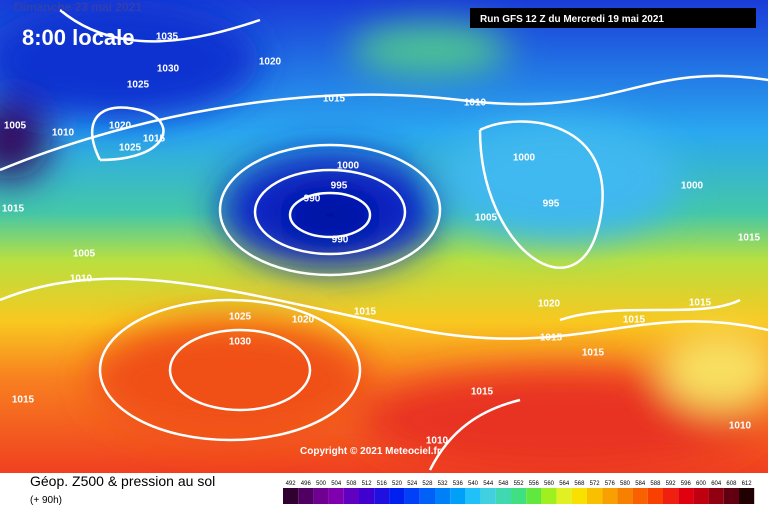  Describe the element at coordinates (291, 484) in the screenshot. I see `scale-label: 492` at that location.